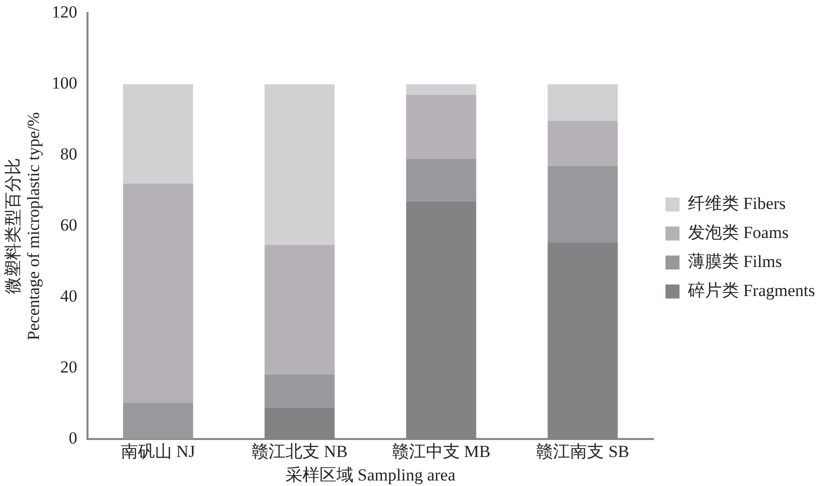 This screenshot has height=486, width=830. What do you see at coordinates (737, 203) in the screenshot?
I see `legend-label: 纤维类 Fibers` at bounding box center [737, 203].